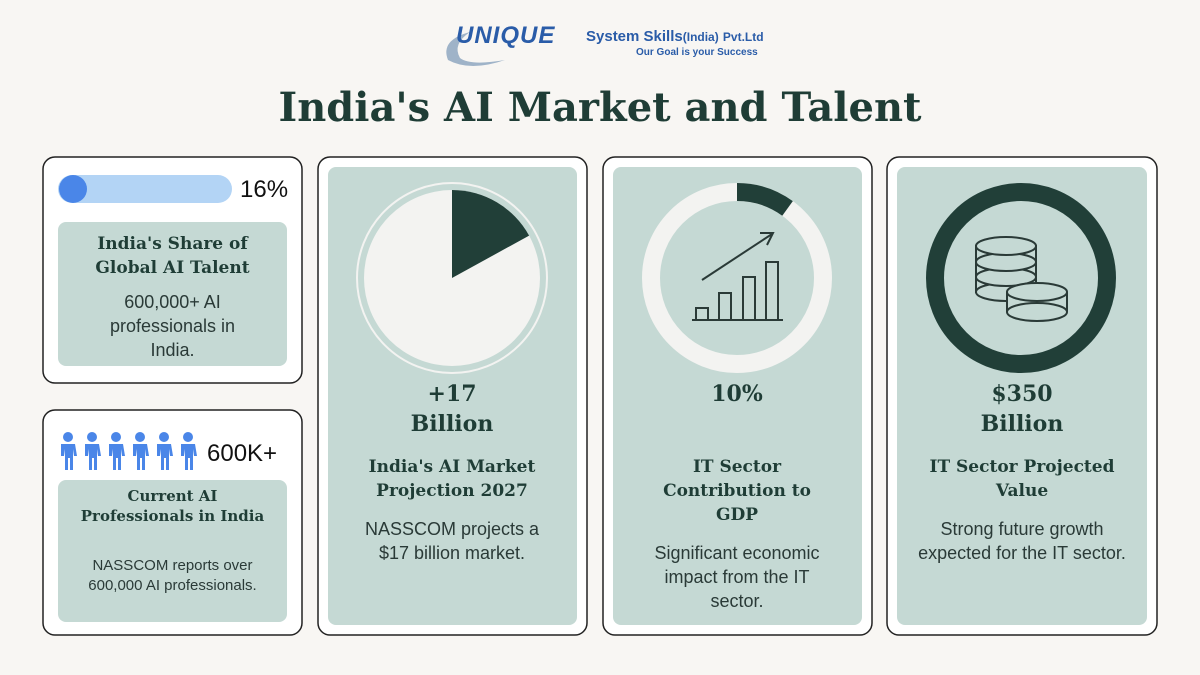  Describe the element at coordinates (506, 35) in the screenshot. I see `logo-brand: UNIQUE` at that location.